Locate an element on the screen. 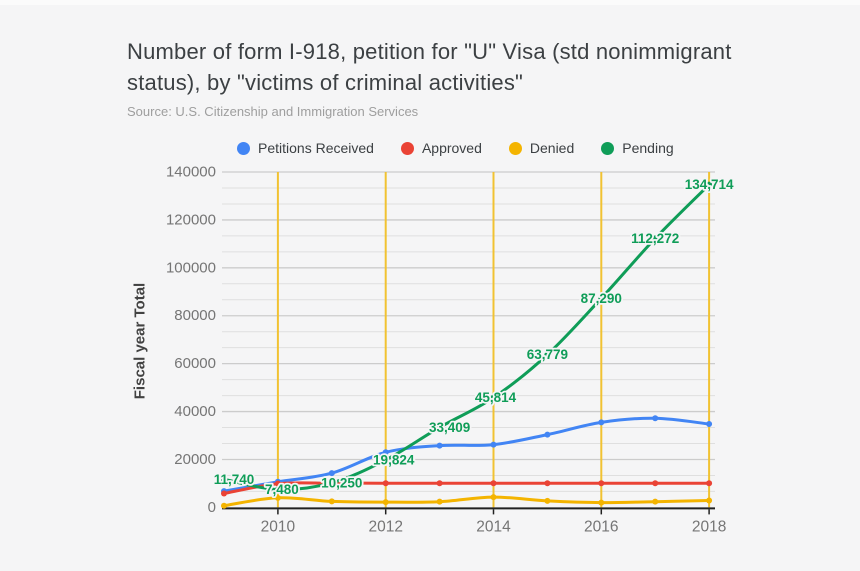  series-approved is located at coordinates (467, 488).